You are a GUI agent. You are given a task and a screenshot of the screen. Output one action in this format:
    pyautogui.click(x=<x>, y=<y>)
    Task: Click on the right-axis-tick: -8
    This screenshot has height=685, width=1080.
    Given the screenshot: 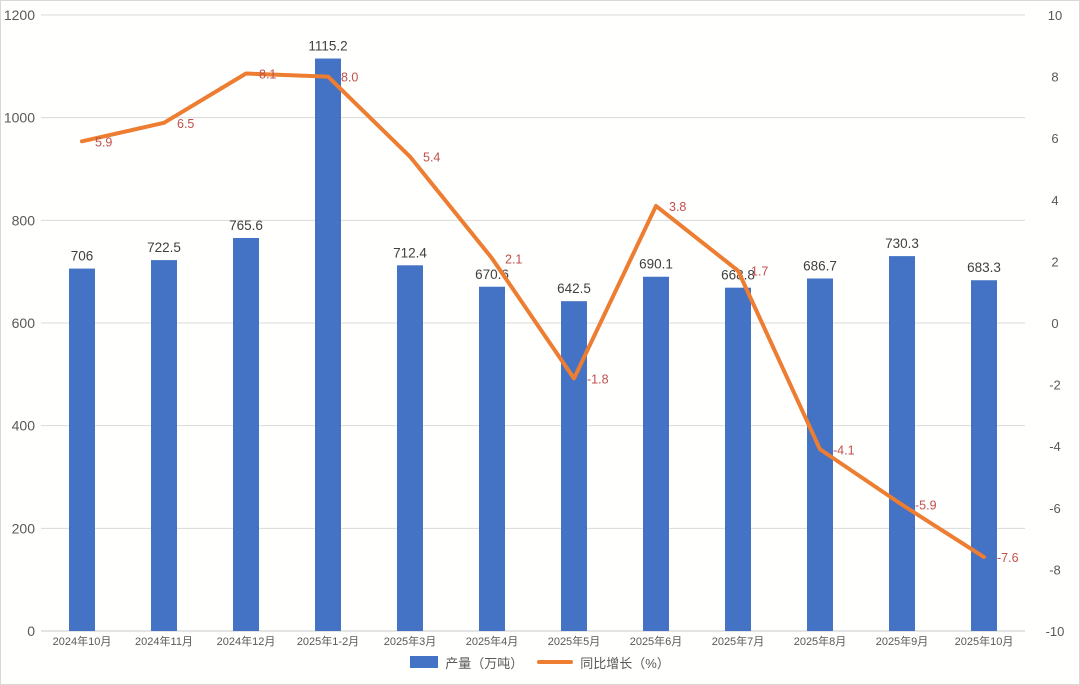 What is the action you would take?
    pyautogui.click(x=1055, y=569)
    